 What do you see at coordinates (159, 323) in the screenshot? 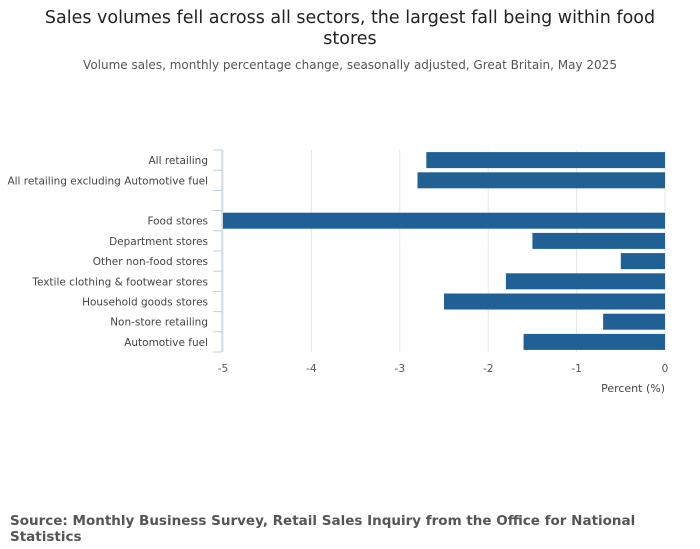
I see `category-label: Non-store retailing` at bounding box center [159, 323].